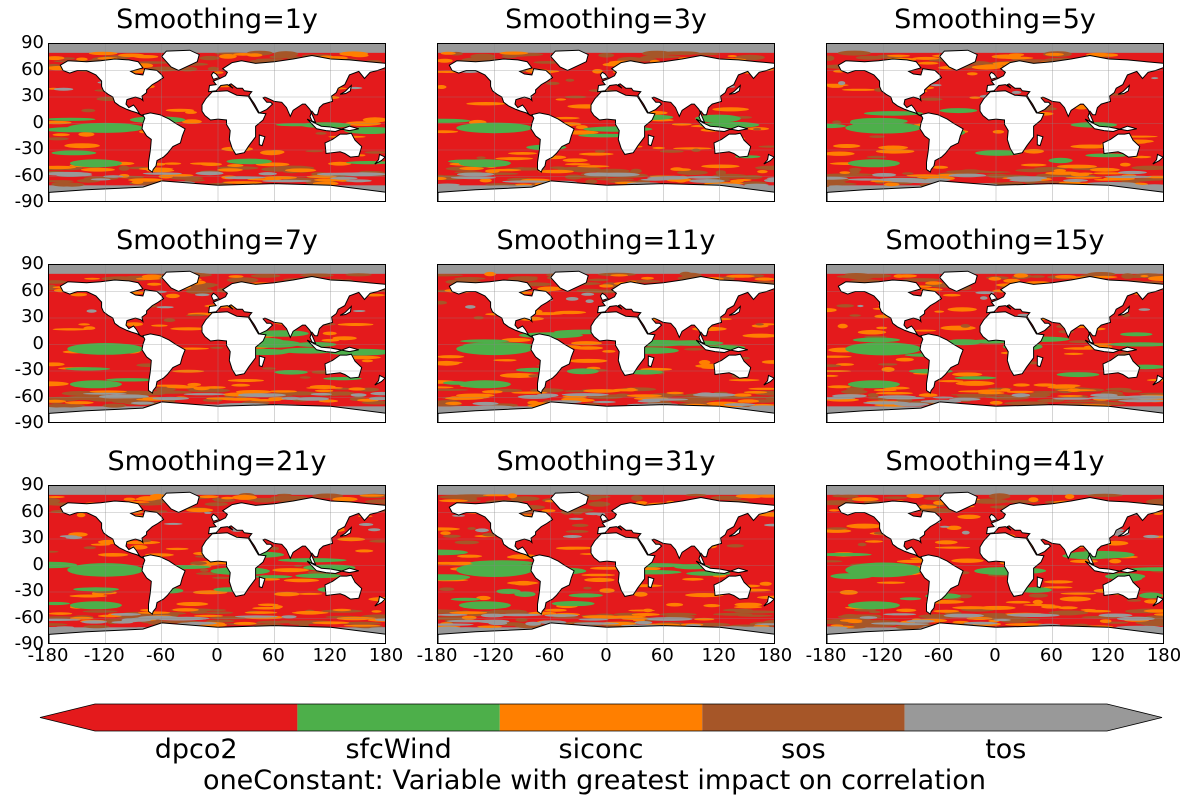 This screenshot has width=1189, height=805. I want to click on lon-tick-label: 120, so click(329, 655).